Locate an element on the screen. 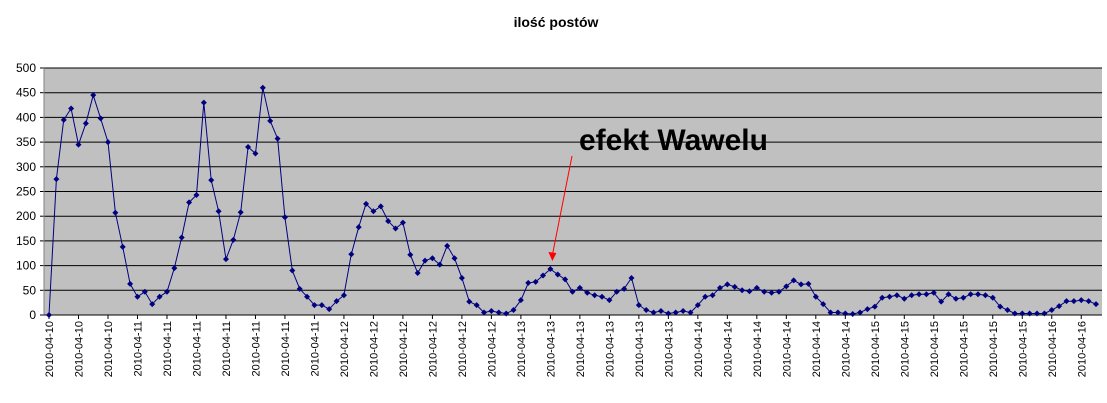  y-tick-label: 150 is located at coordinates (26, 241).